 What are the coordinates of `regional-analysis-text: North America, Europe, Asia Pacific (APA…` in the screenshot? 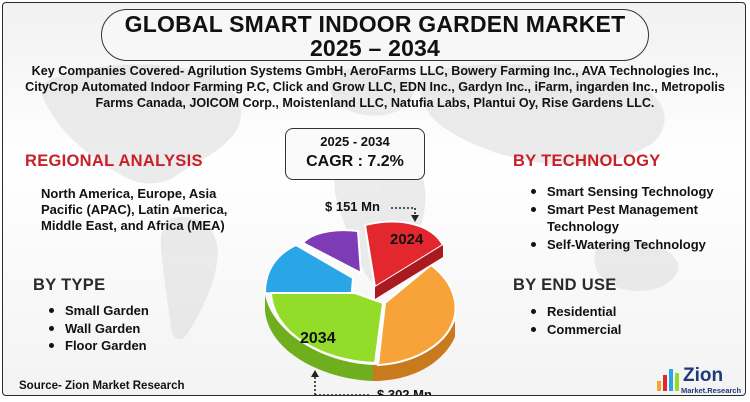 It's located at (134, 209).